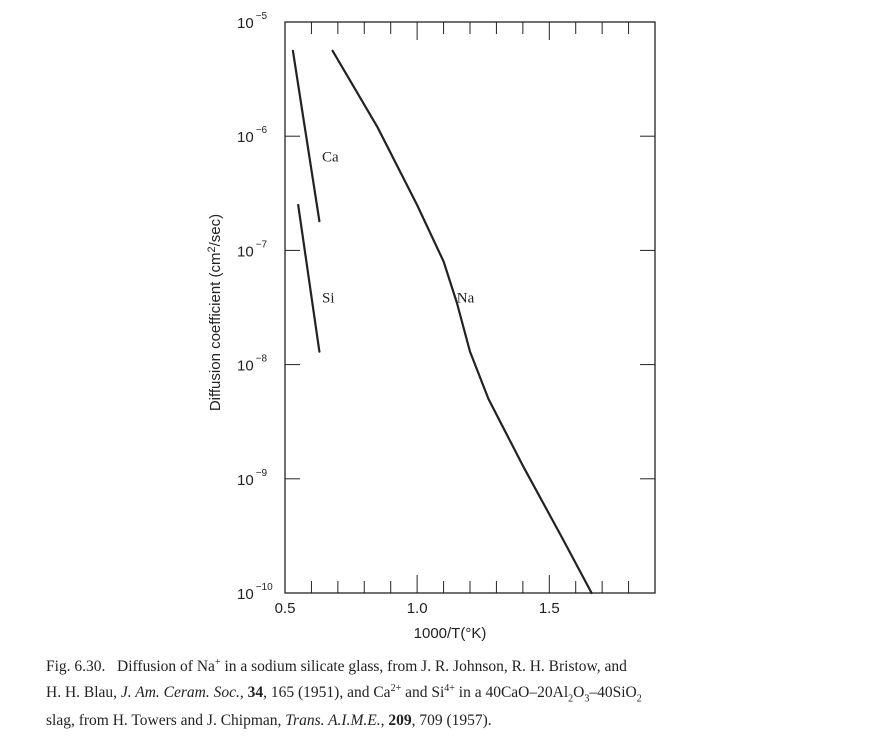 This screenshot has height=740, width=886. I want to click on caption-segment: Trans. A.I.M.E., so click(333, 721).